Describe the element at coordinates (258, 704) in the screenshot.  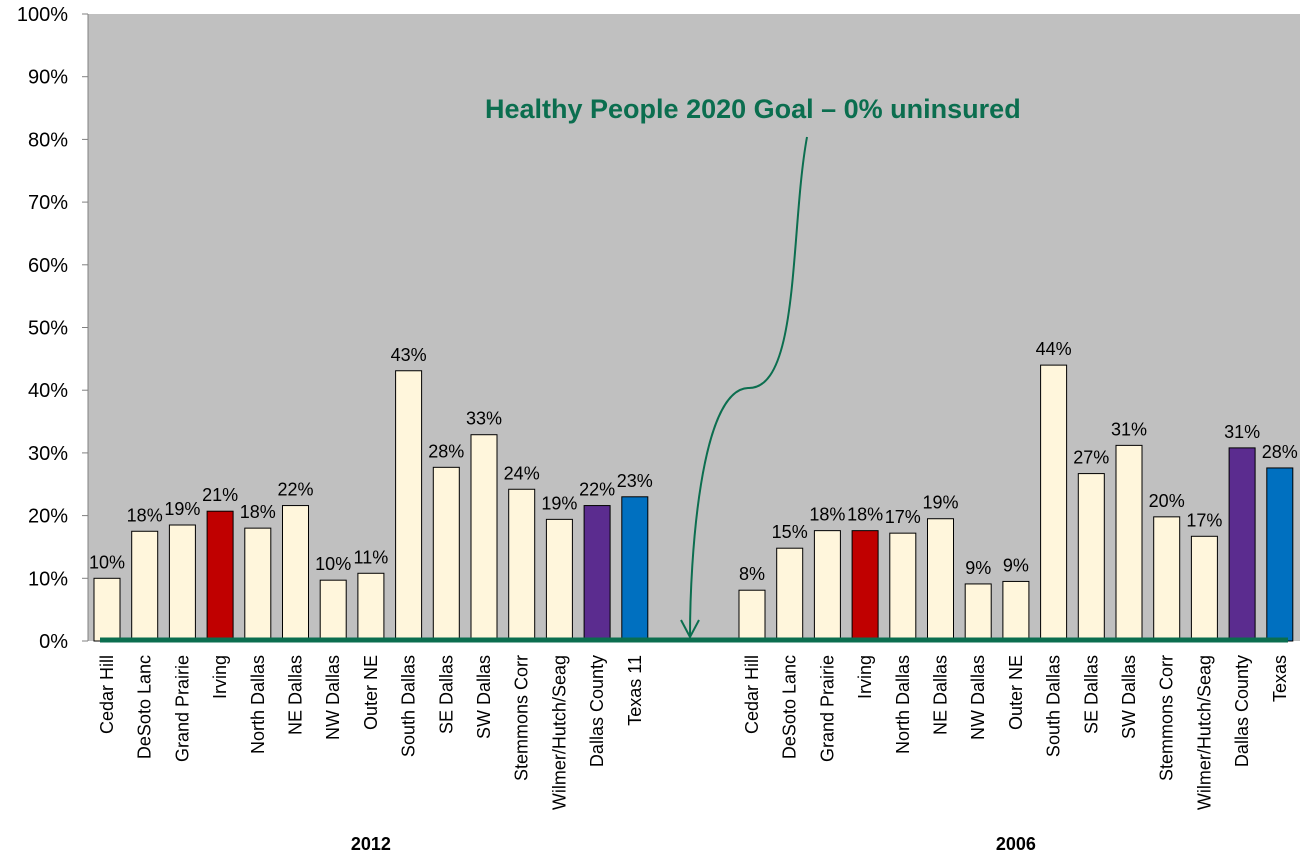
I see `x-tick-label: North Dallas` at that location.